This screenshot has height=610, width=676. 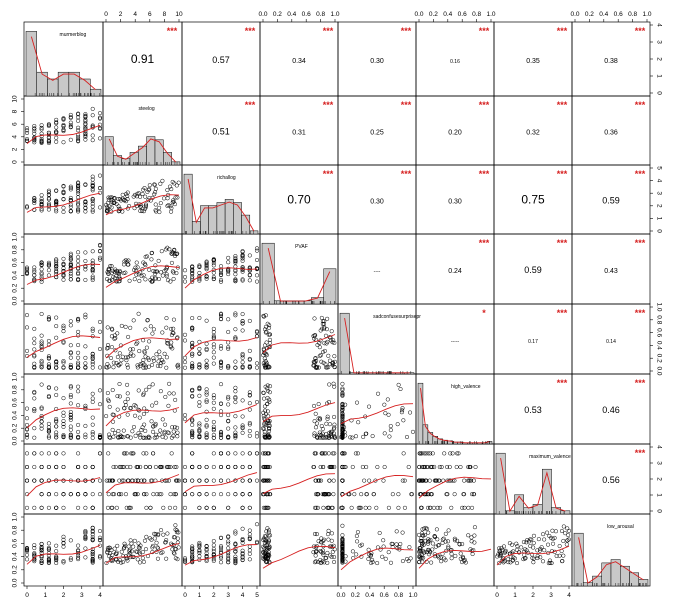 What do you see at coordinates (466, 387) in the screenshot?
I see `variable-label: high_valence` at bounding box center [466, 387].